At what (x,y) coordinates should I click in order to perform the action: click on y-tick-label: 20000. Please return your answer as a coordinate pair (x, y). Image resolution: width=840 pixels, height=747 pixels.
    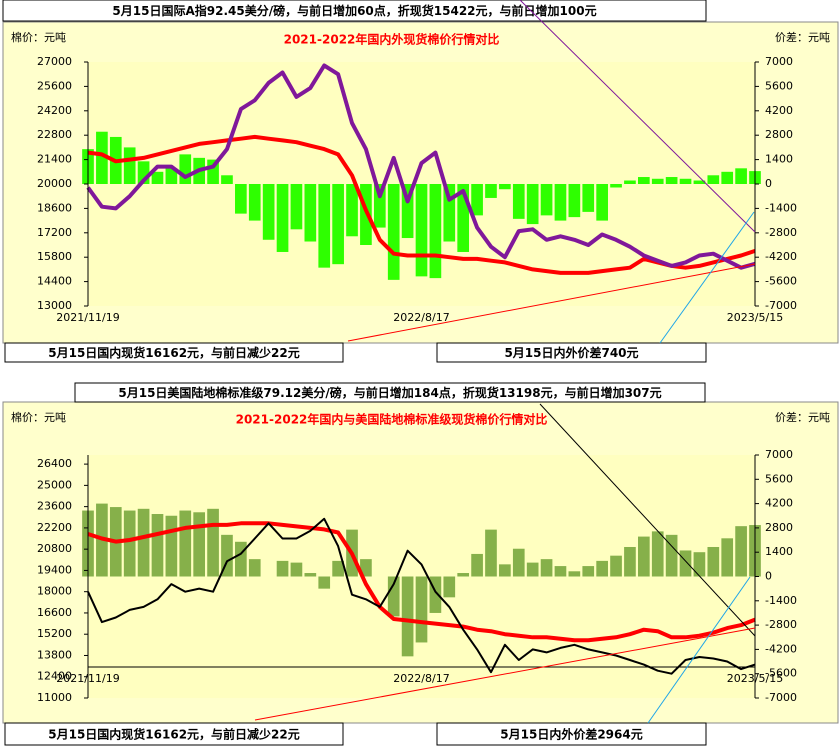
    Looking at the image, I should click on (54, 183).